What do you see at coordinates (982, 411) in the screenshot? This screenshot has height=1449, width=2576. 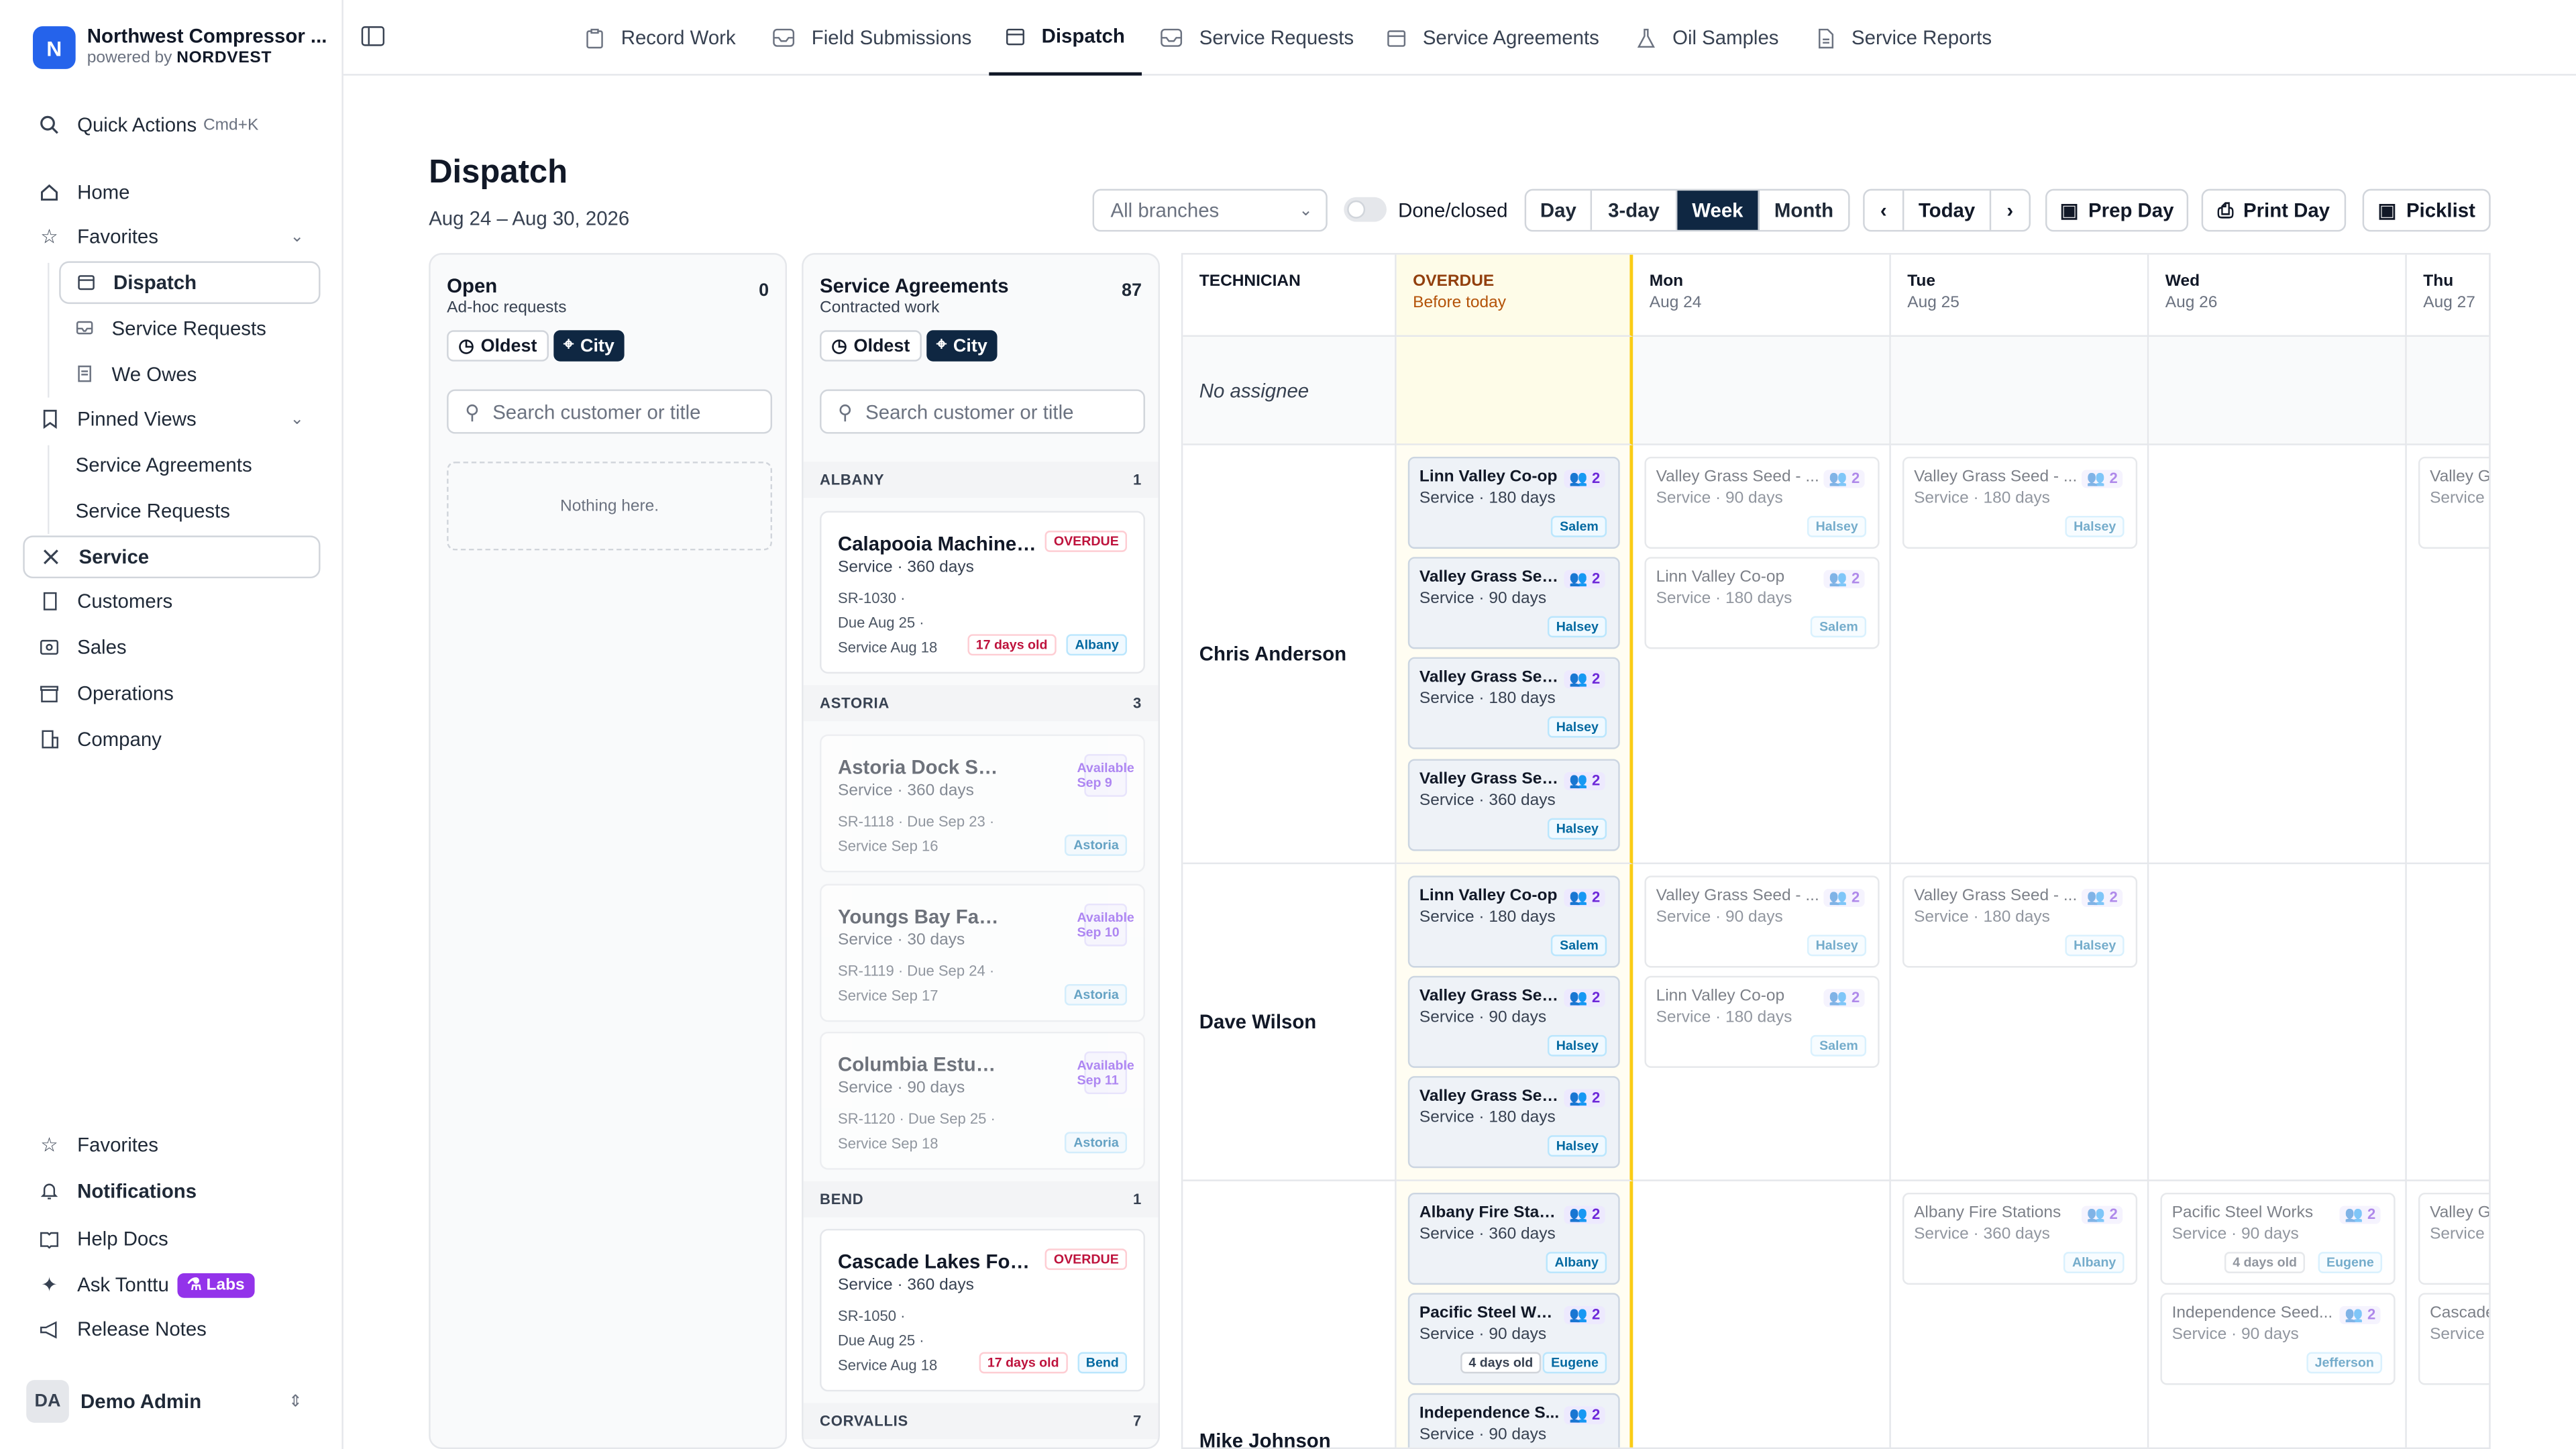 I see `sa-search-input: ⚲ Search customer or title` at bounding box center [982, 411].